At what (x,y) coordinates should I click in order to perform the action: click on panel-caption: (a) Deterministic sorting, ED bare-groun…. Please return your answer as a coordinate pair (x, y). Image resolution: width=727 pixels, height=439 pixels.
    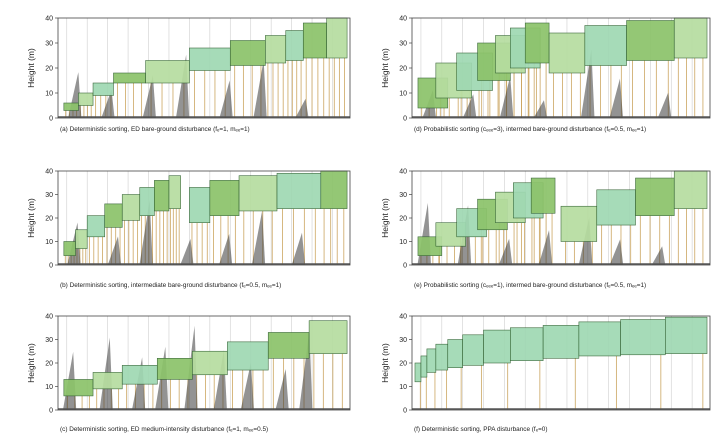
    Looking at the image, I should click on (155, 129).